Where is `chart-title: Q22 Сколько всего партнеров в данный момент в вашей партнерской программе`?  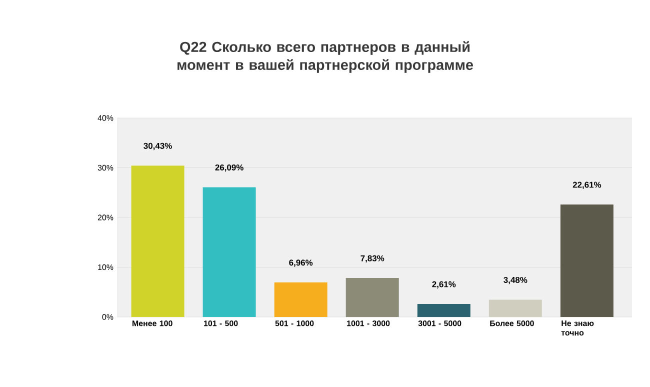
chart-title: Q22 Сколько всего партнеров в данный момент в вашей партнерской программе is located at coordinates (326, 57).